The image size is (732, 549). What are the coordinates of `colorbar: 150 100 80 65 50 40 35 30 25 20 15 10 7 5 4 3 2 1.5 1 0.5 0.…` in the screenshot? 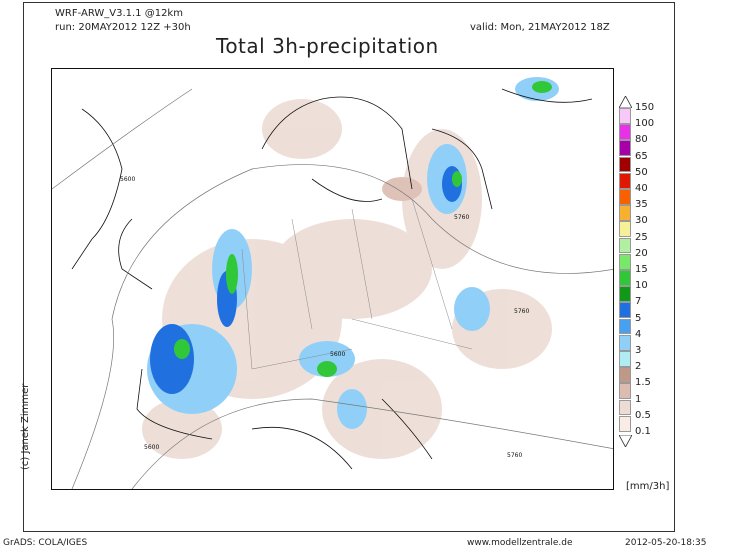 It's located at (647, 271).